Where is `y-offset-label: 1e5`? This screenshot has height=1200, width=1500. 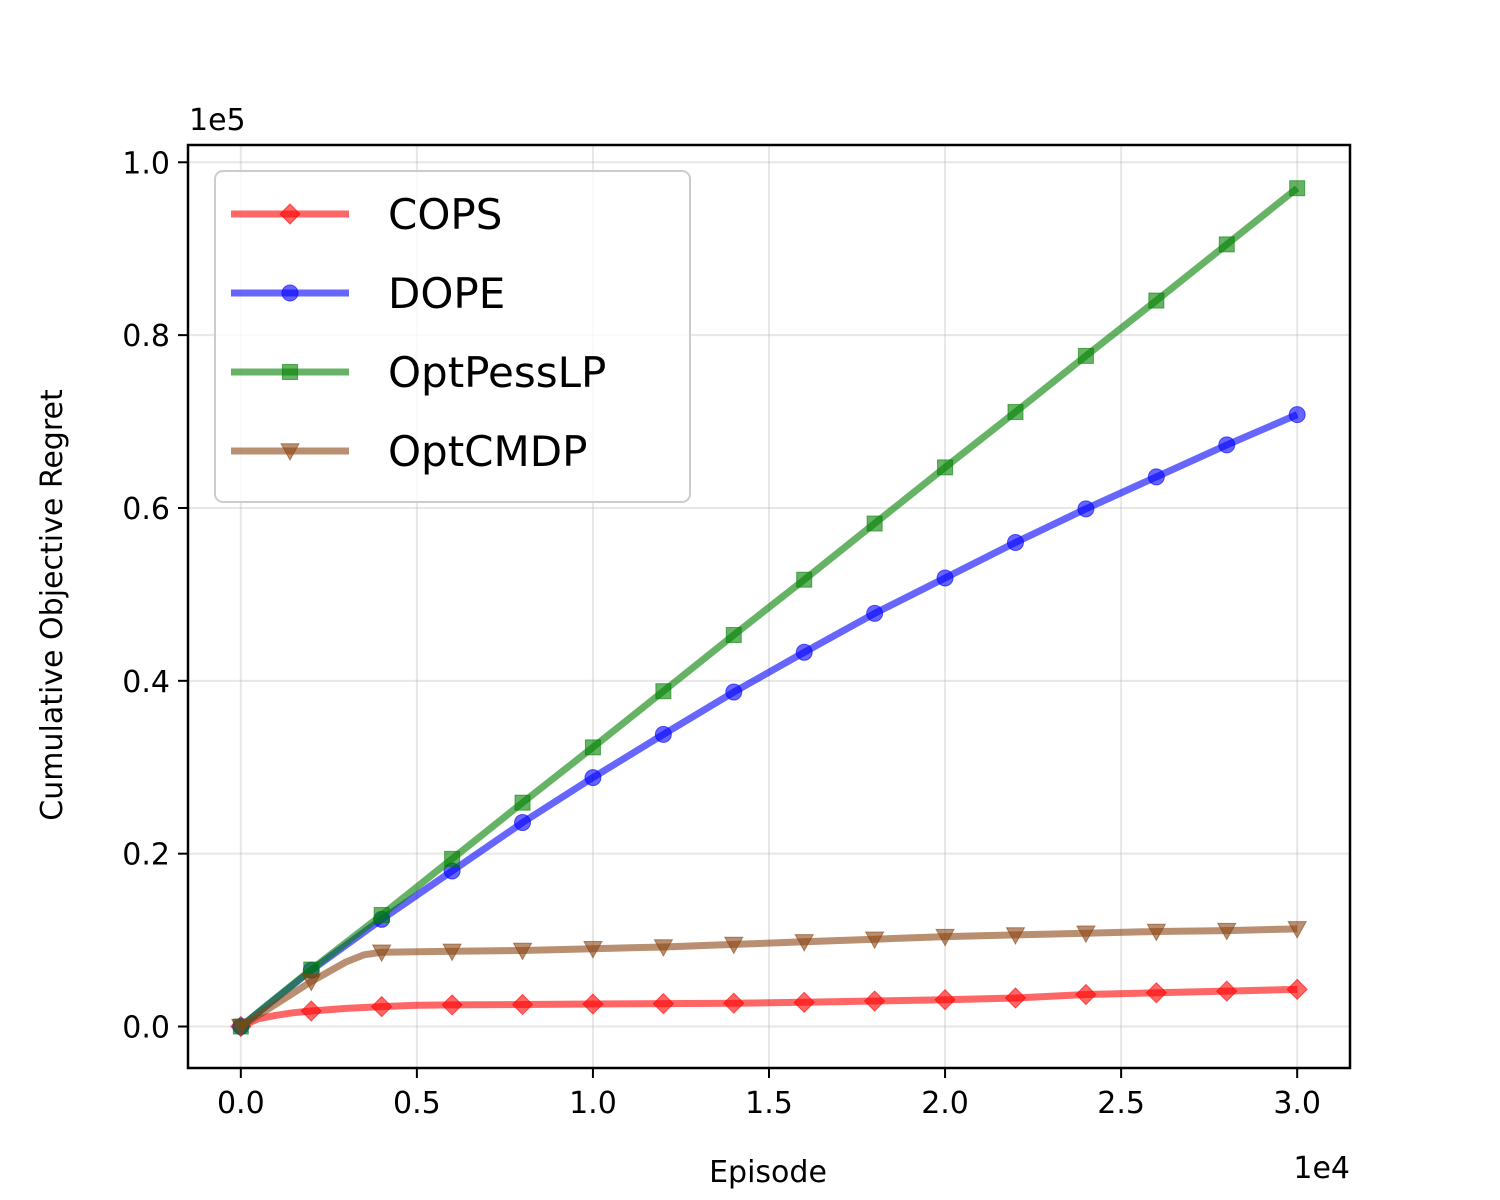
y-offset-label: 1e5 is located at coordinates (217, 120).